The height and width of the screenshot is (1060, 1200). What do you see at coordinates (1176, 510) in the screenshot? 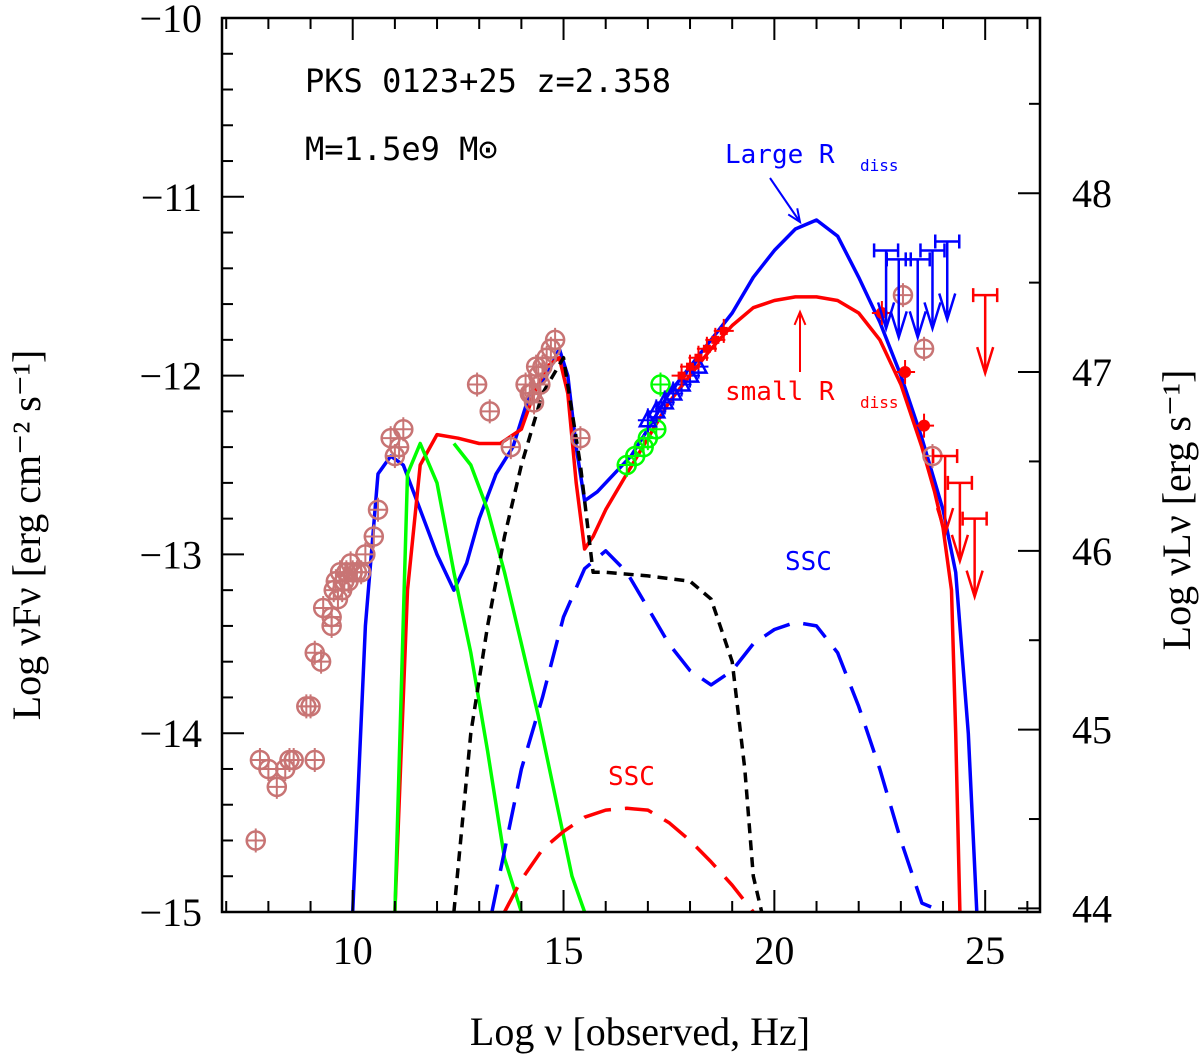
I see `y-axis-right-label: Log νLν [erg s⁻¹]` at bounding box center [1176, 510].